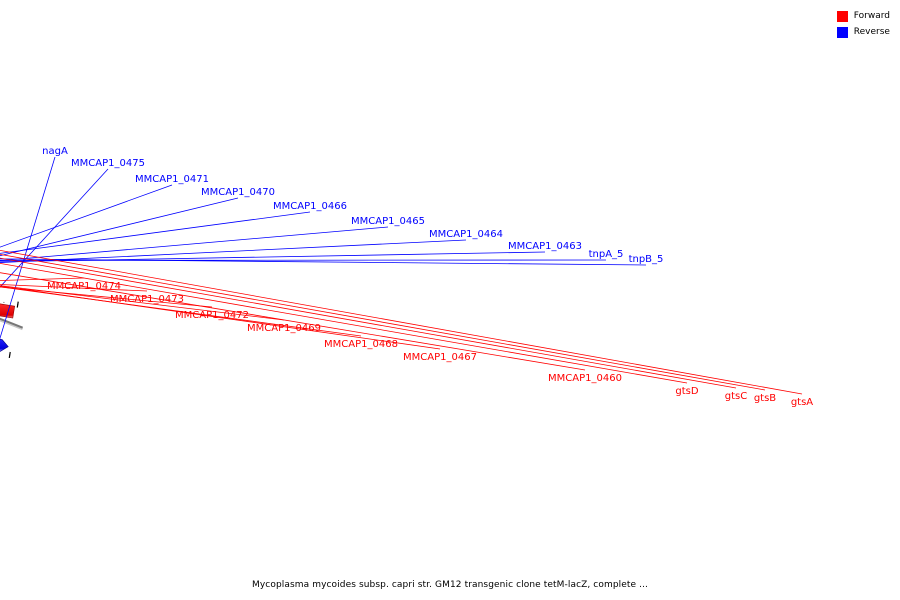 The width and height of the screenshot is (900, 600). Describe the element at coordinates (802, 402) in the screenshot. I see `gene-label-gtsa: gtsA` at that location.